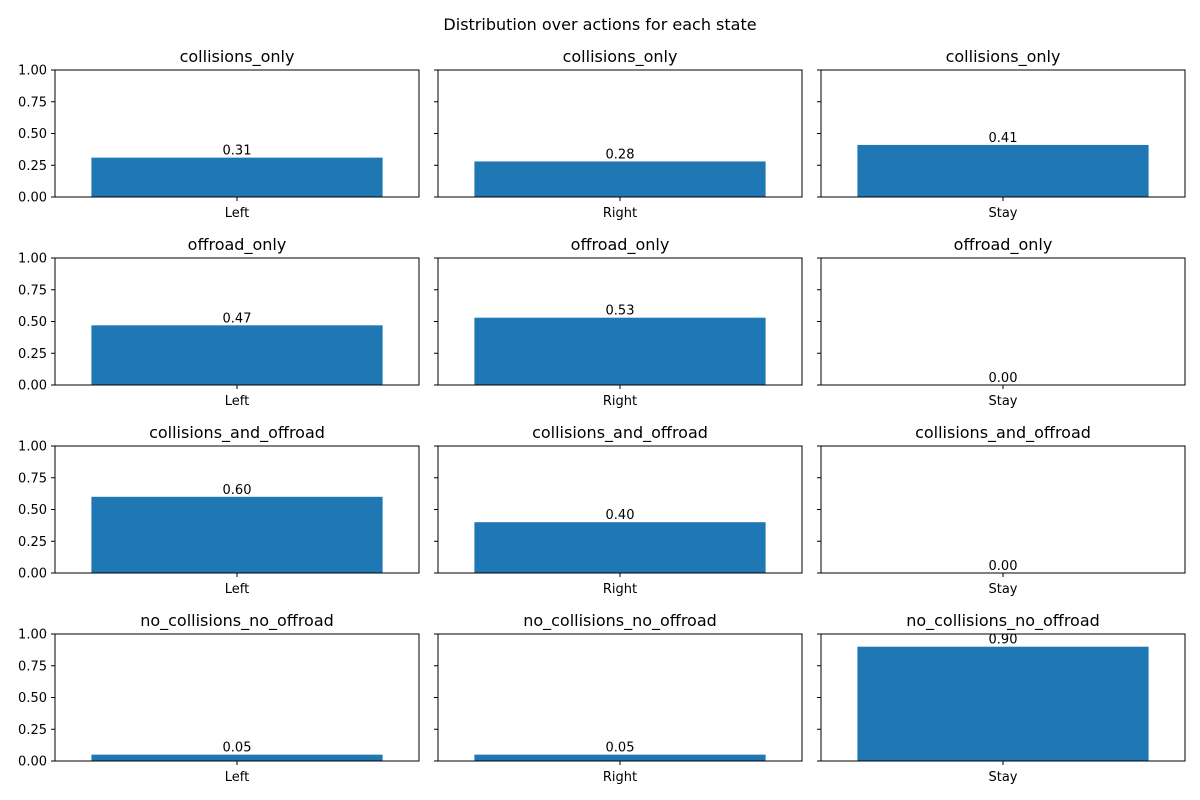 The width and height of the screenshot is (1200, 800). I want to click on bar-value-label: 0.60, so click(237, 490).